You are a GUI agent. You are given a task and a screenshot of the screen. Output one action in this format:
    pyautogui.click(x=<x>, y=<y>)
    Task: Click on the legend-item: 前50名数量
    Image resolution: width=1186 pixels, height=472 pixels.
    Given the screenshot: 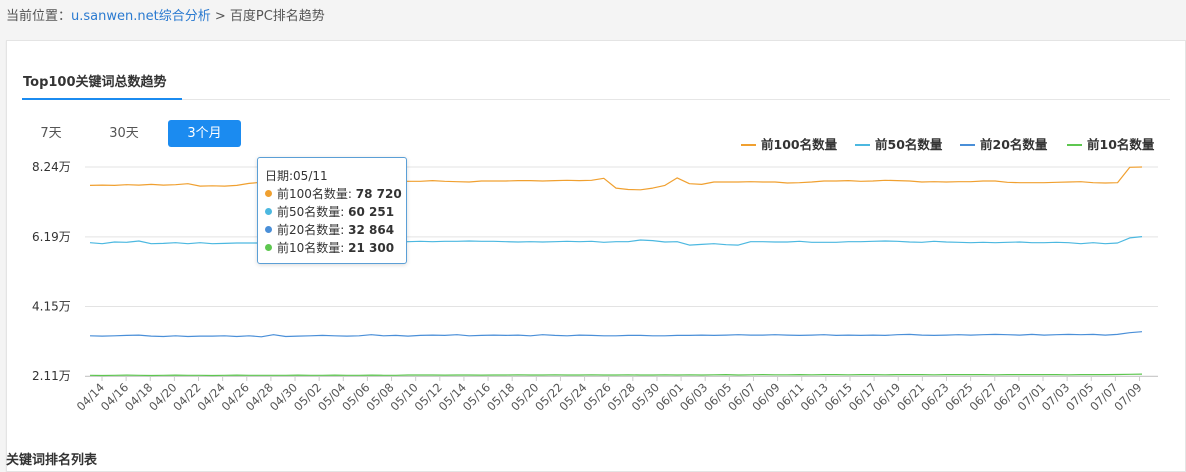 What is the action you would take?
    pyautogui.click(x=898, y=143)
    